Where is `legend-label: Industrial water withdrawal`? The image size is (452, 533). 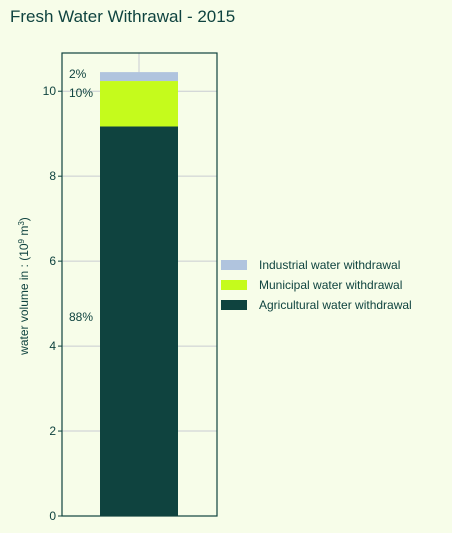 legend-label: Industrial water withdrawal is located at coordinates (330, 265).